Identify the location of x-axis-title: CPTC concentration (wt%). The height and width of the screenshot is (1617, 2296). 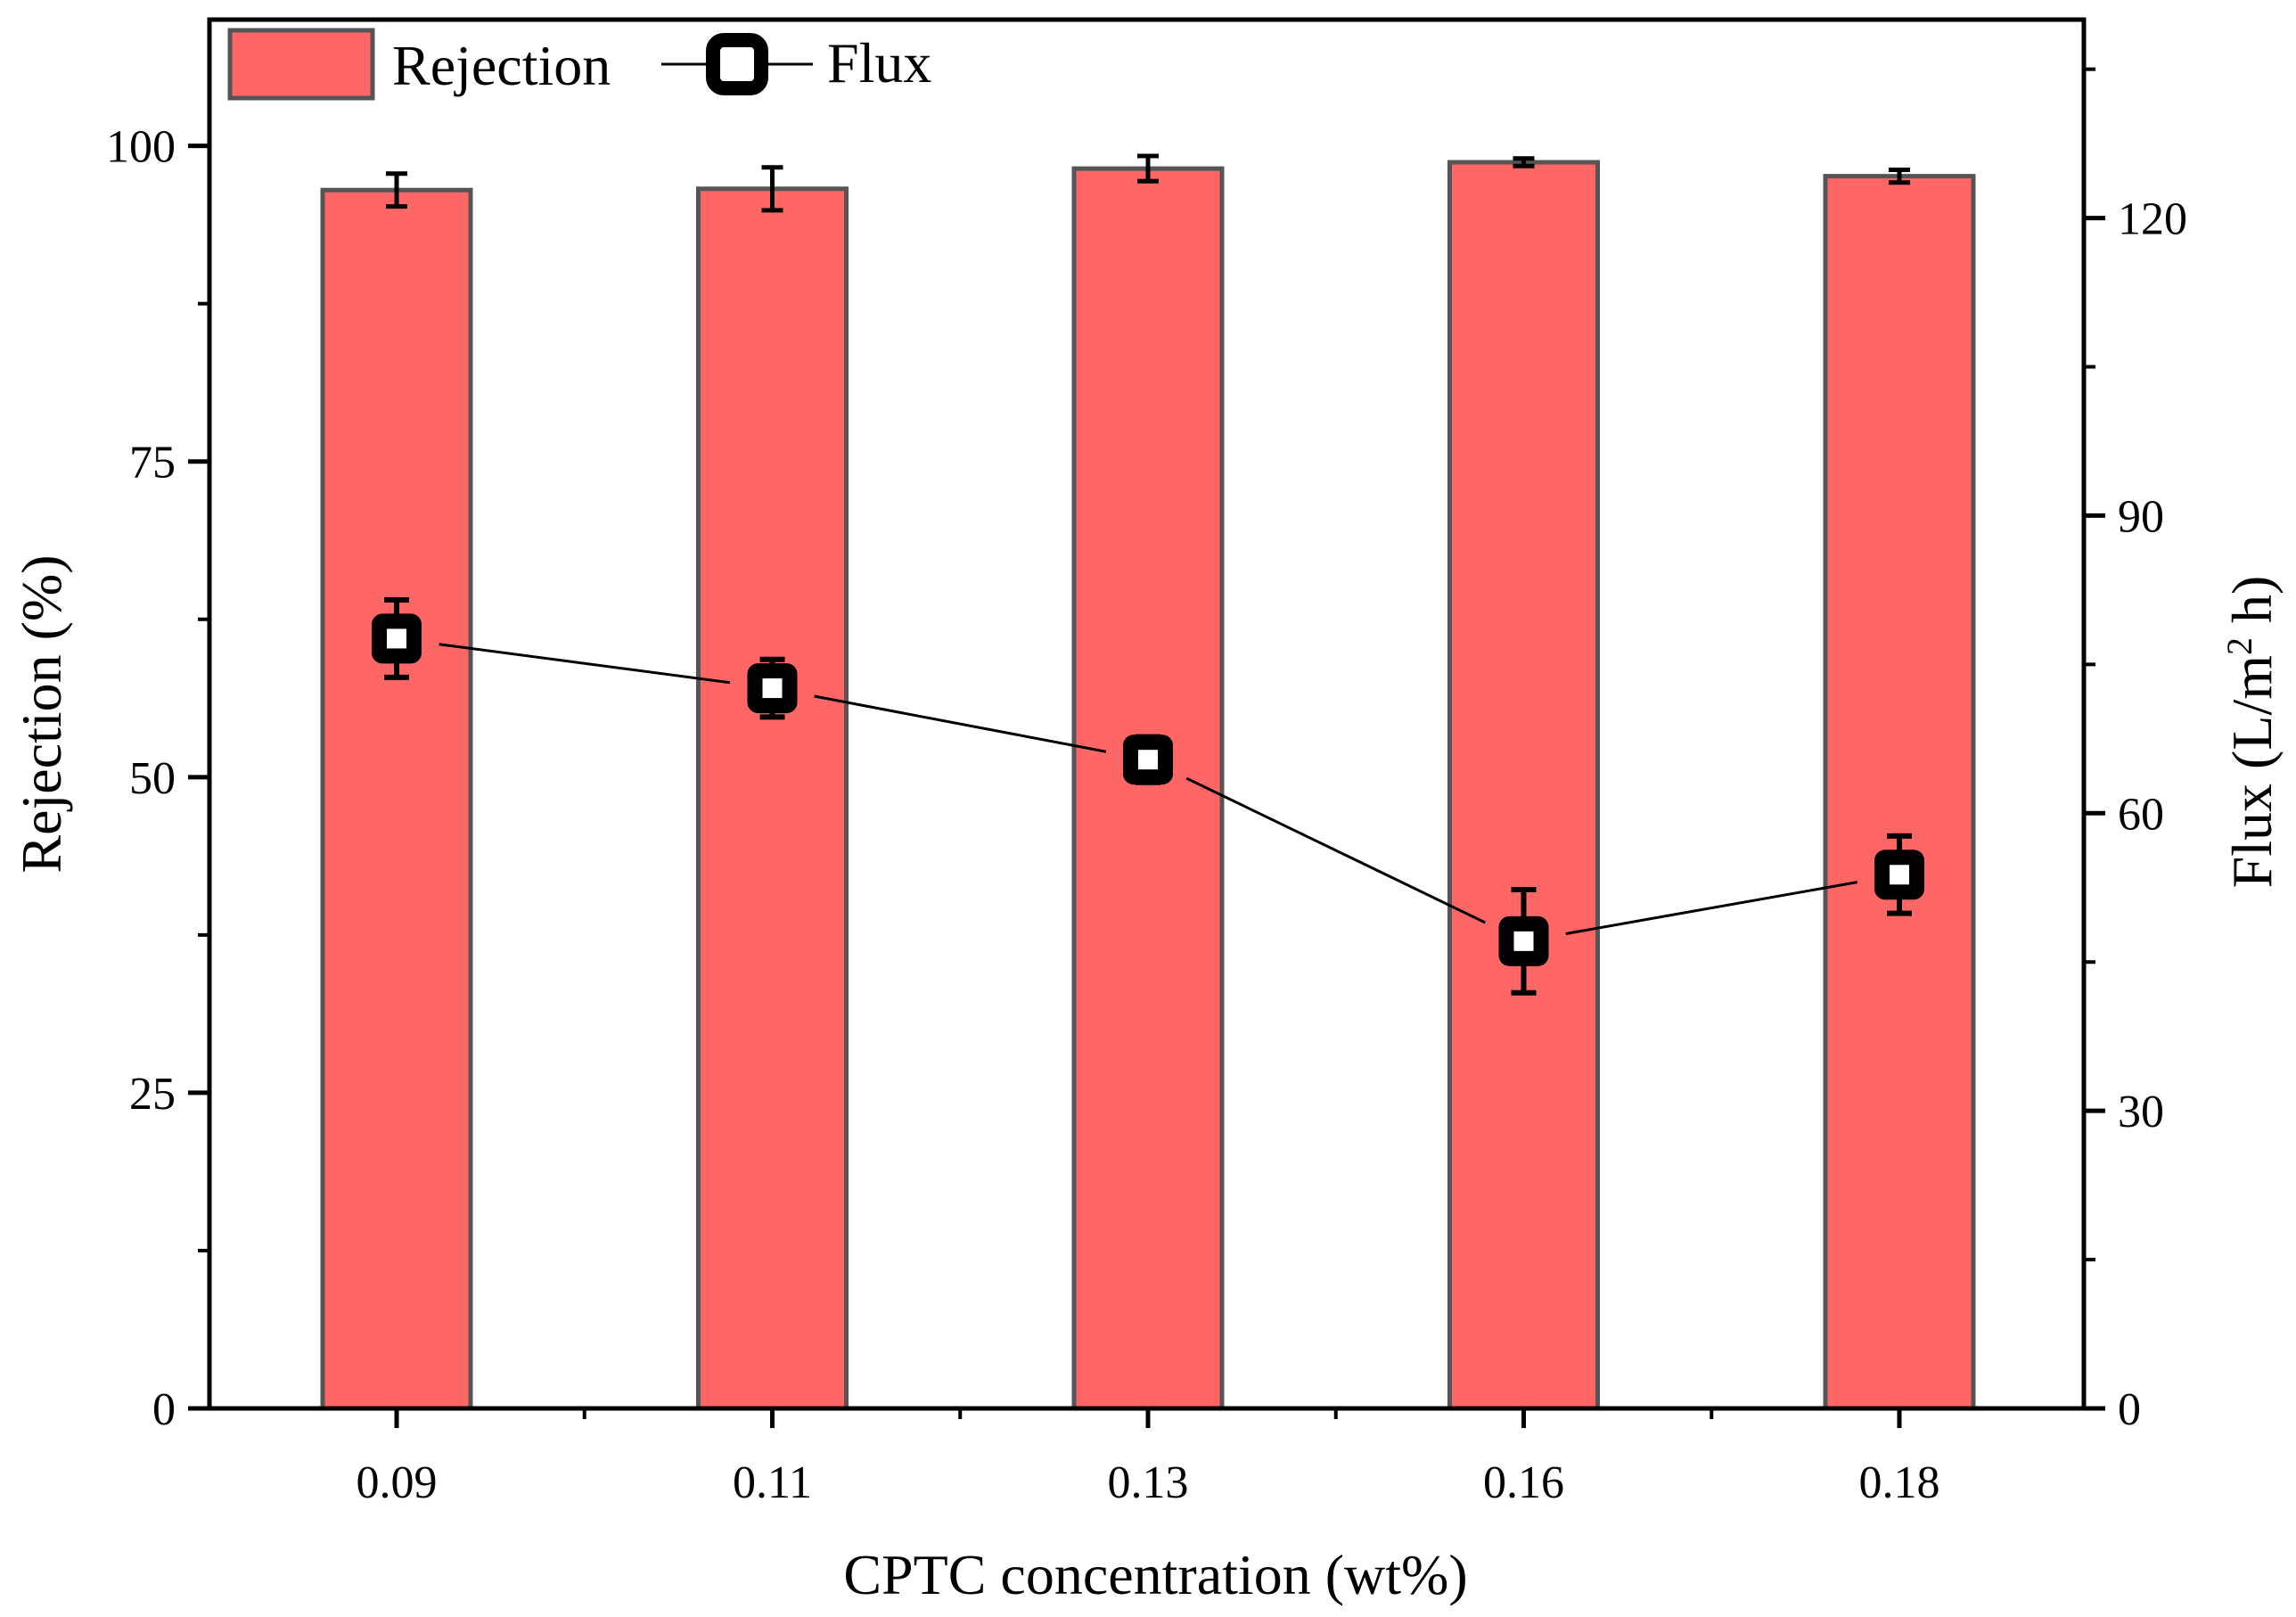
(1155, 1574).